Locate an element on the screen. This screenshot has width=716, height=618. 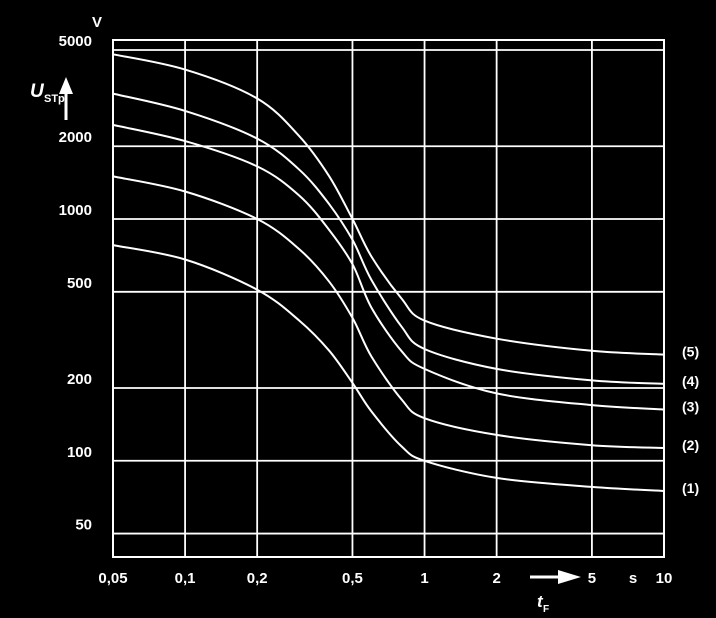
x-tick-label: 10 is located at coordinates (664, 578).